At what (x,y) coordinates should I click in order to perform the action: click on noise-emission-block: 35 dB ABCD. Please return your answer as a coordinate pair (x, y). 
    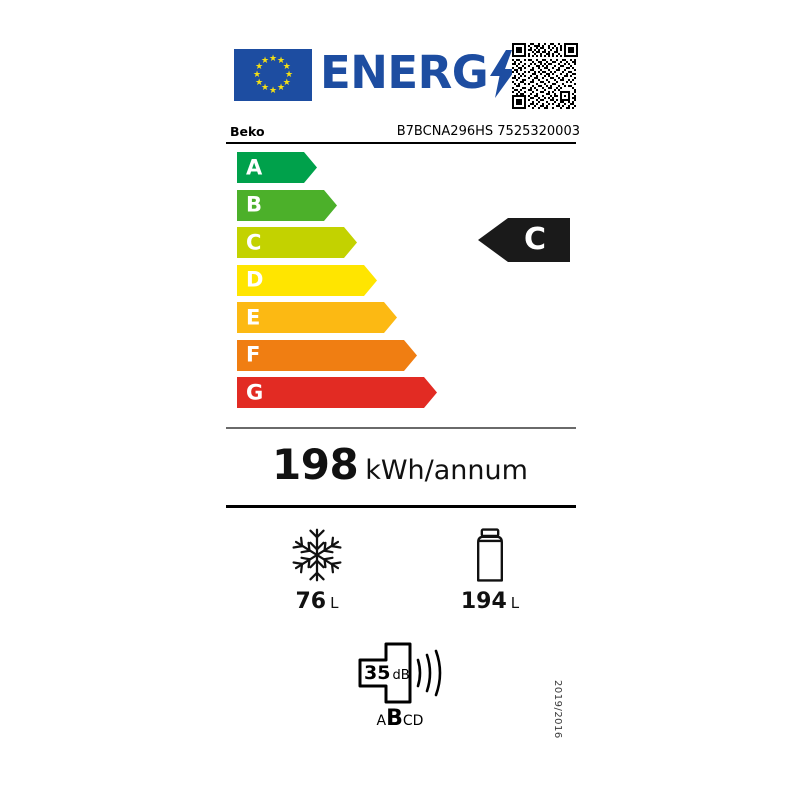
    Looking at the image, I should click on (400, 694).